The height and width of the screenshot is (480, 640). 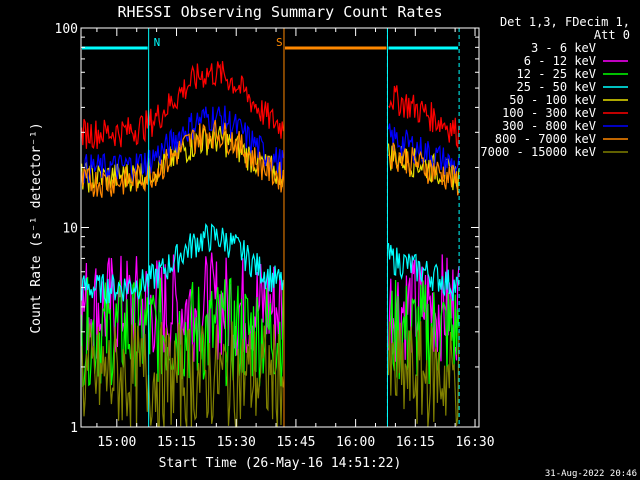 What do you see at coordinates (66, 29) in the screenshot?
I see `y-tick-label-2: 100` at bounding box center [66, 29].